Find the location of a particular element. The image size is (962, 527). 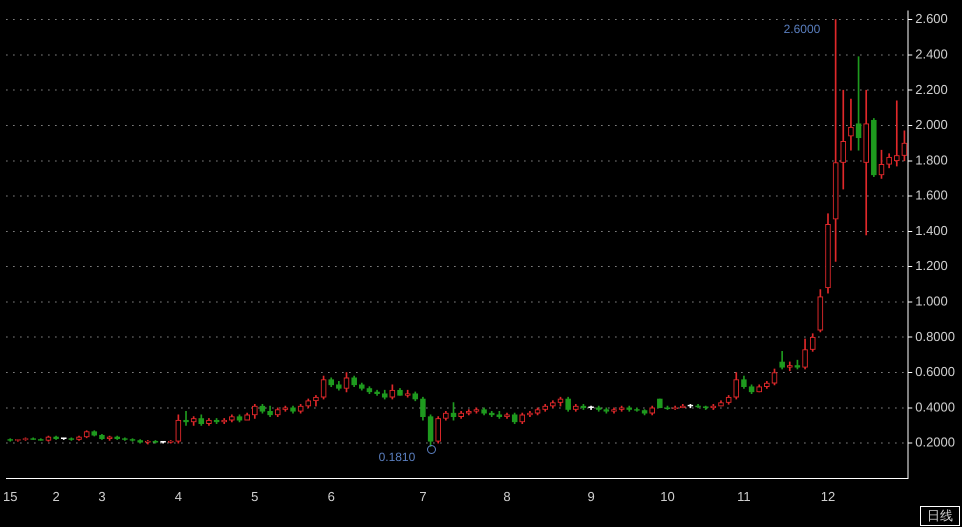

y-tick-label: 0.8000 is located at coordinates (935, 336).